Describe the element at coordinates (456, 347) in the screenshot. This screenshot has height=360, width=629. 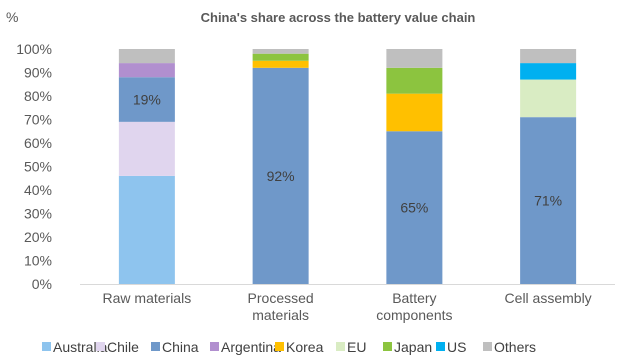
I see `legend-label-us: US` at that location.